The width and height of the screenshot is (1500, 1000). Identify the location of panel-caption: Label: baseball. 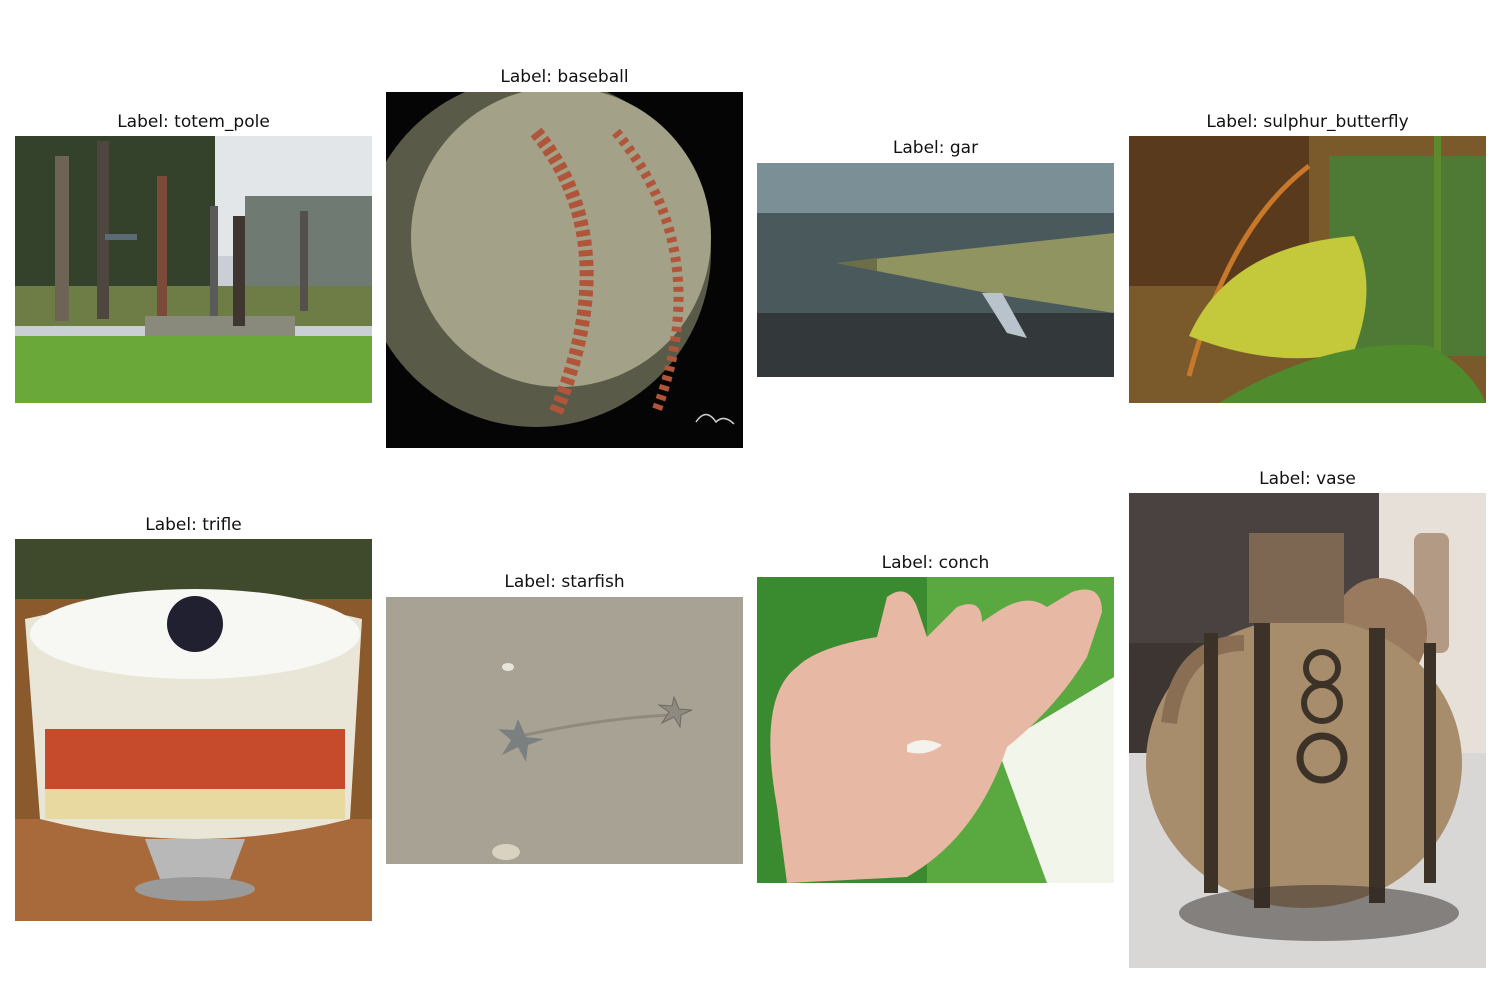
(564, 77).